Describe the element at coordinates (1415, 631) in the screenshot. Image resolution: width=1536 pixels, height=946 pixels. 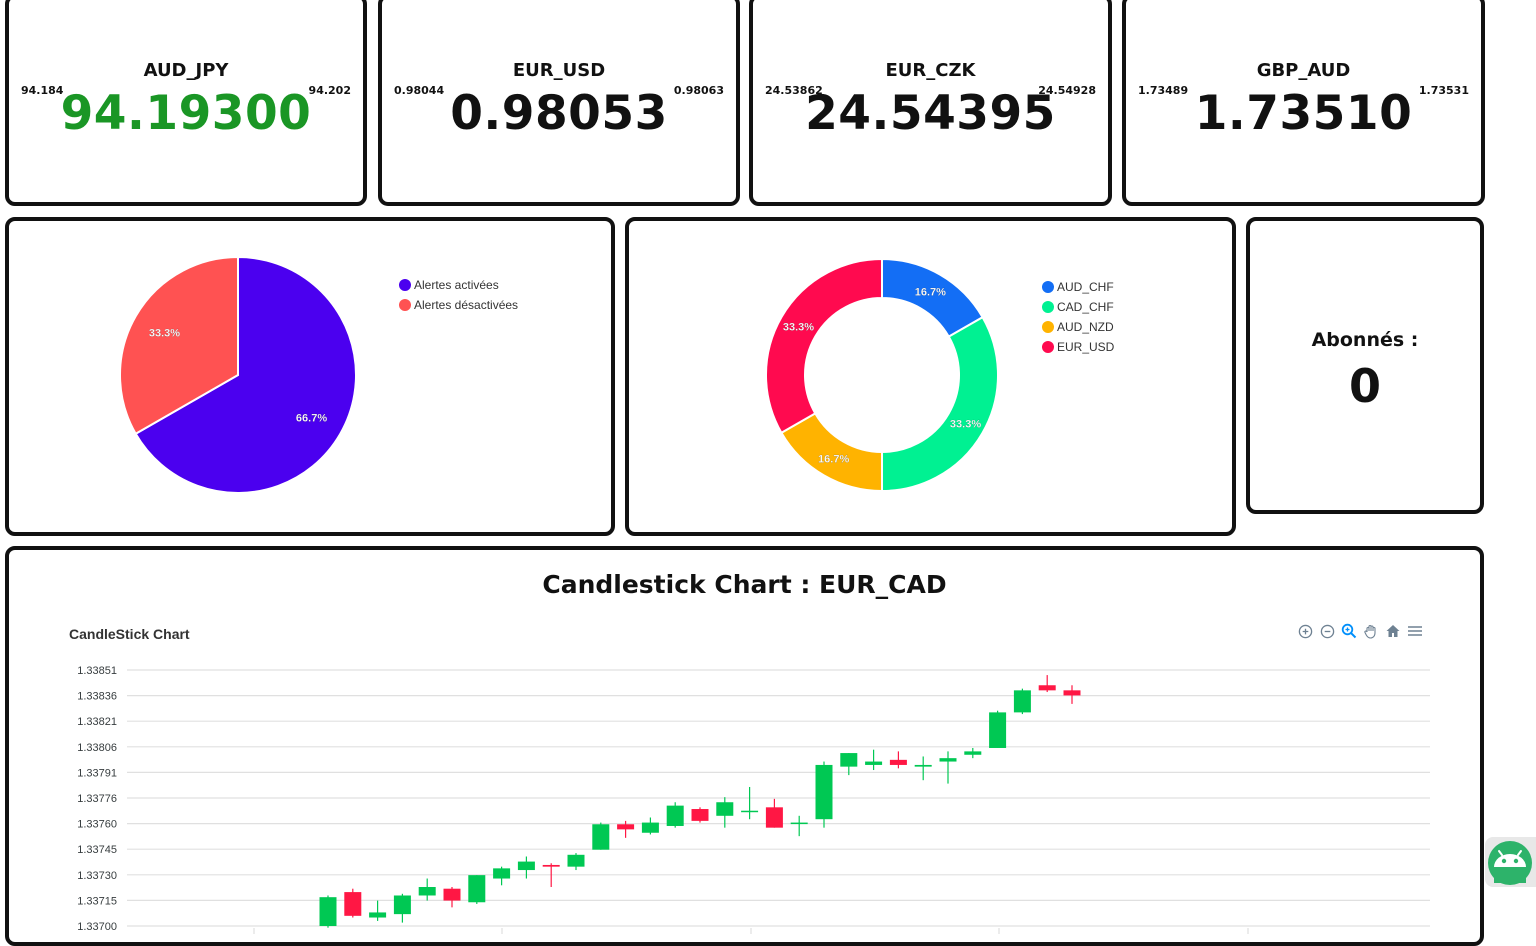
I see `menu-icon` at that location.